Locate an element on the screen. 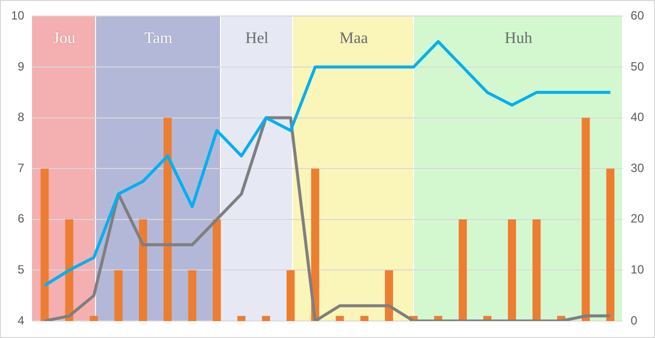 Image resolution: width=655 pixels, height=338 pixels. y-tick-label: 10 is located at coordinates (17, 15).